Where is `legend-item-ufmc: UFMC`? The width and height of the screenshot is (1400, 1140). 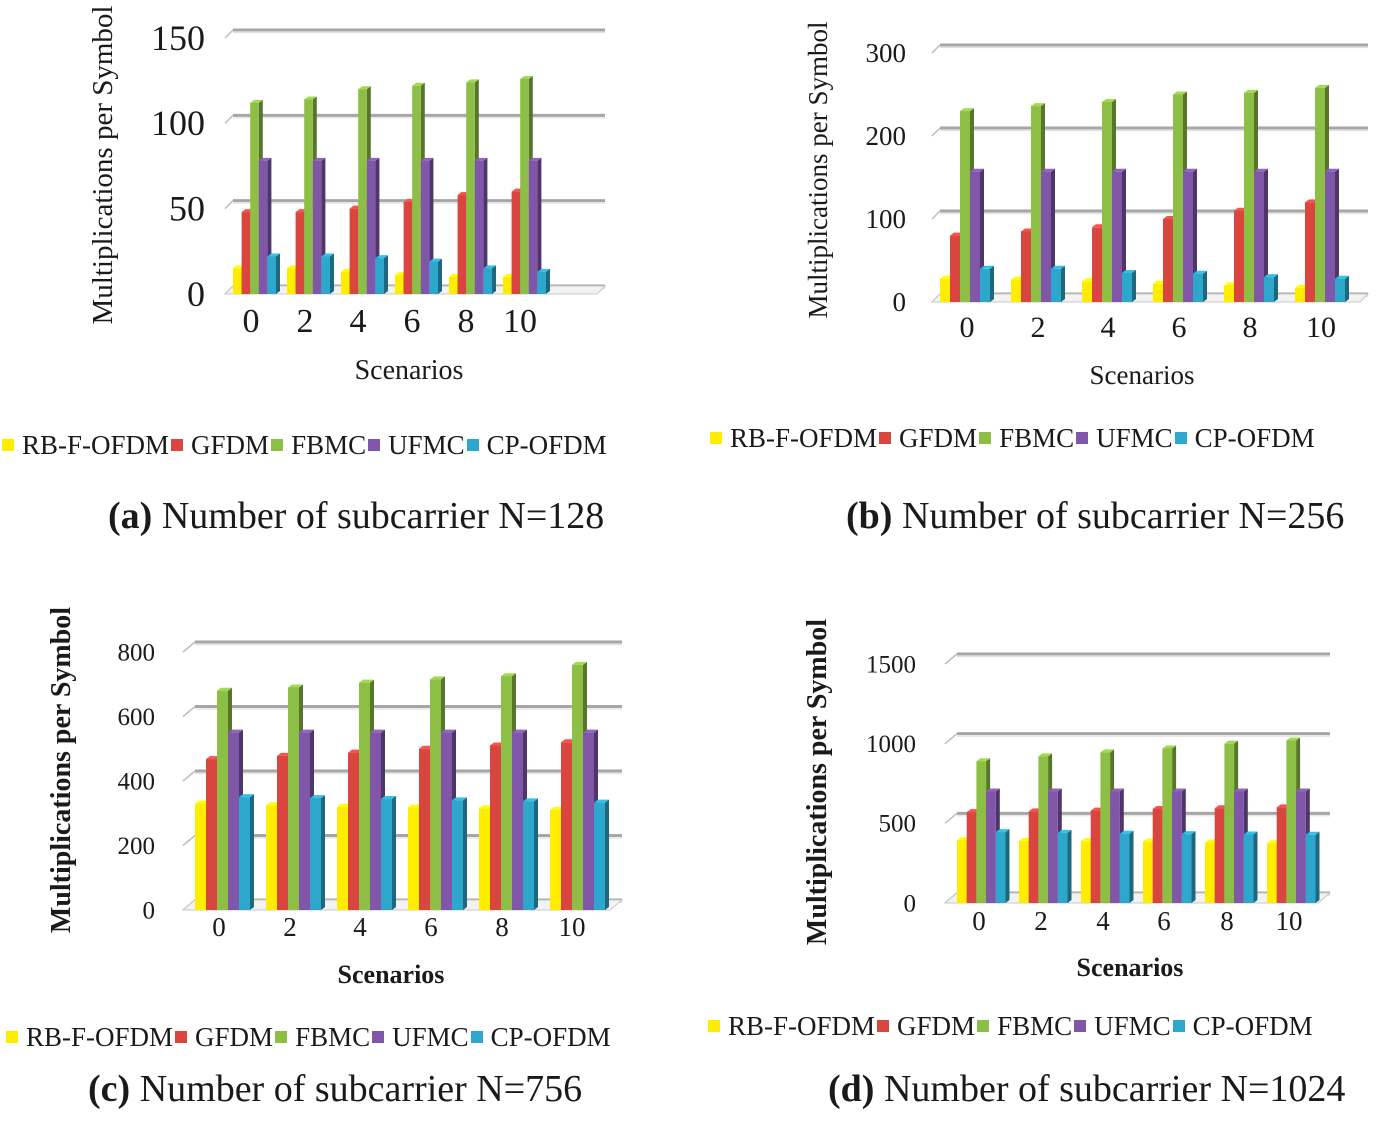
legend-item-ufmc: UFMC is located at coordinates (1123, 1026).